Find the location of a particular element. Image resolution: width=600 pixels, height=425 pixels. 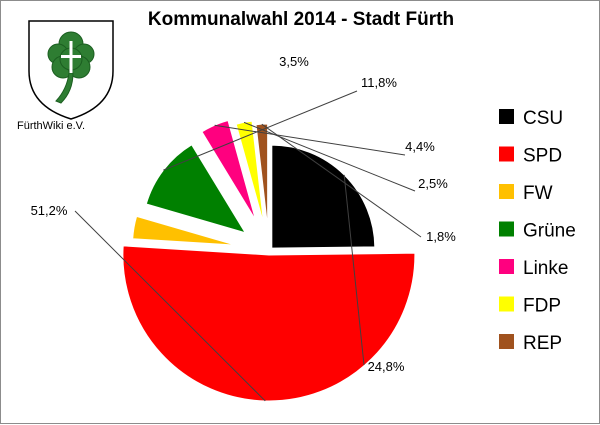

legend-swatch-linke is located at coordinates (506, 266).